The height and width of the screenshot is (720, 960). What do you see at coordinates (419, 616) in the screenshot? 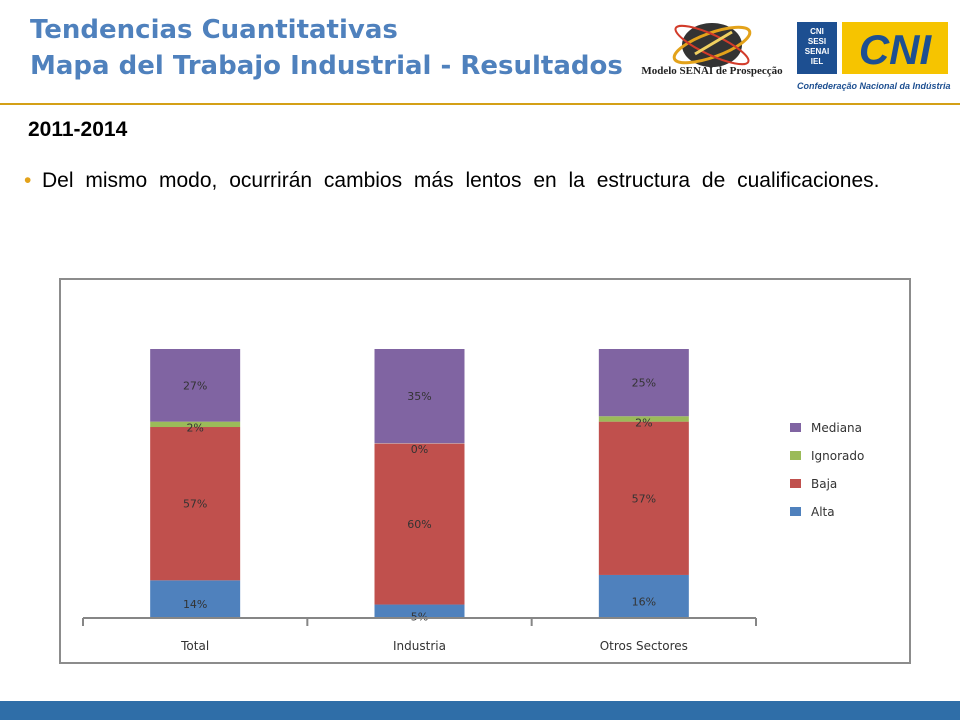
I see `data-label-alta-1: 5%` at bounding box center [419, 616].